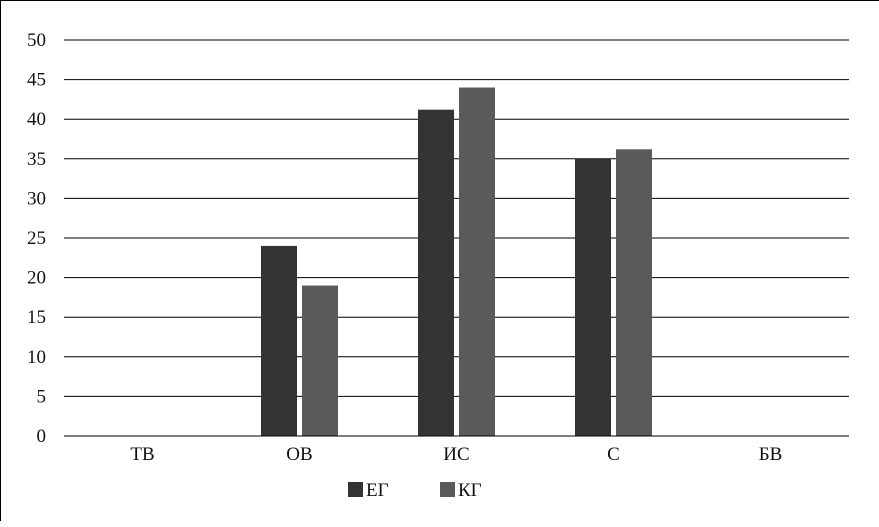 Image resolution: width=879 pixels, height=527 pixels. Describe the element at coordinates (36, 159) in the screenshot. I see `y-tick-label: 35` at that location.